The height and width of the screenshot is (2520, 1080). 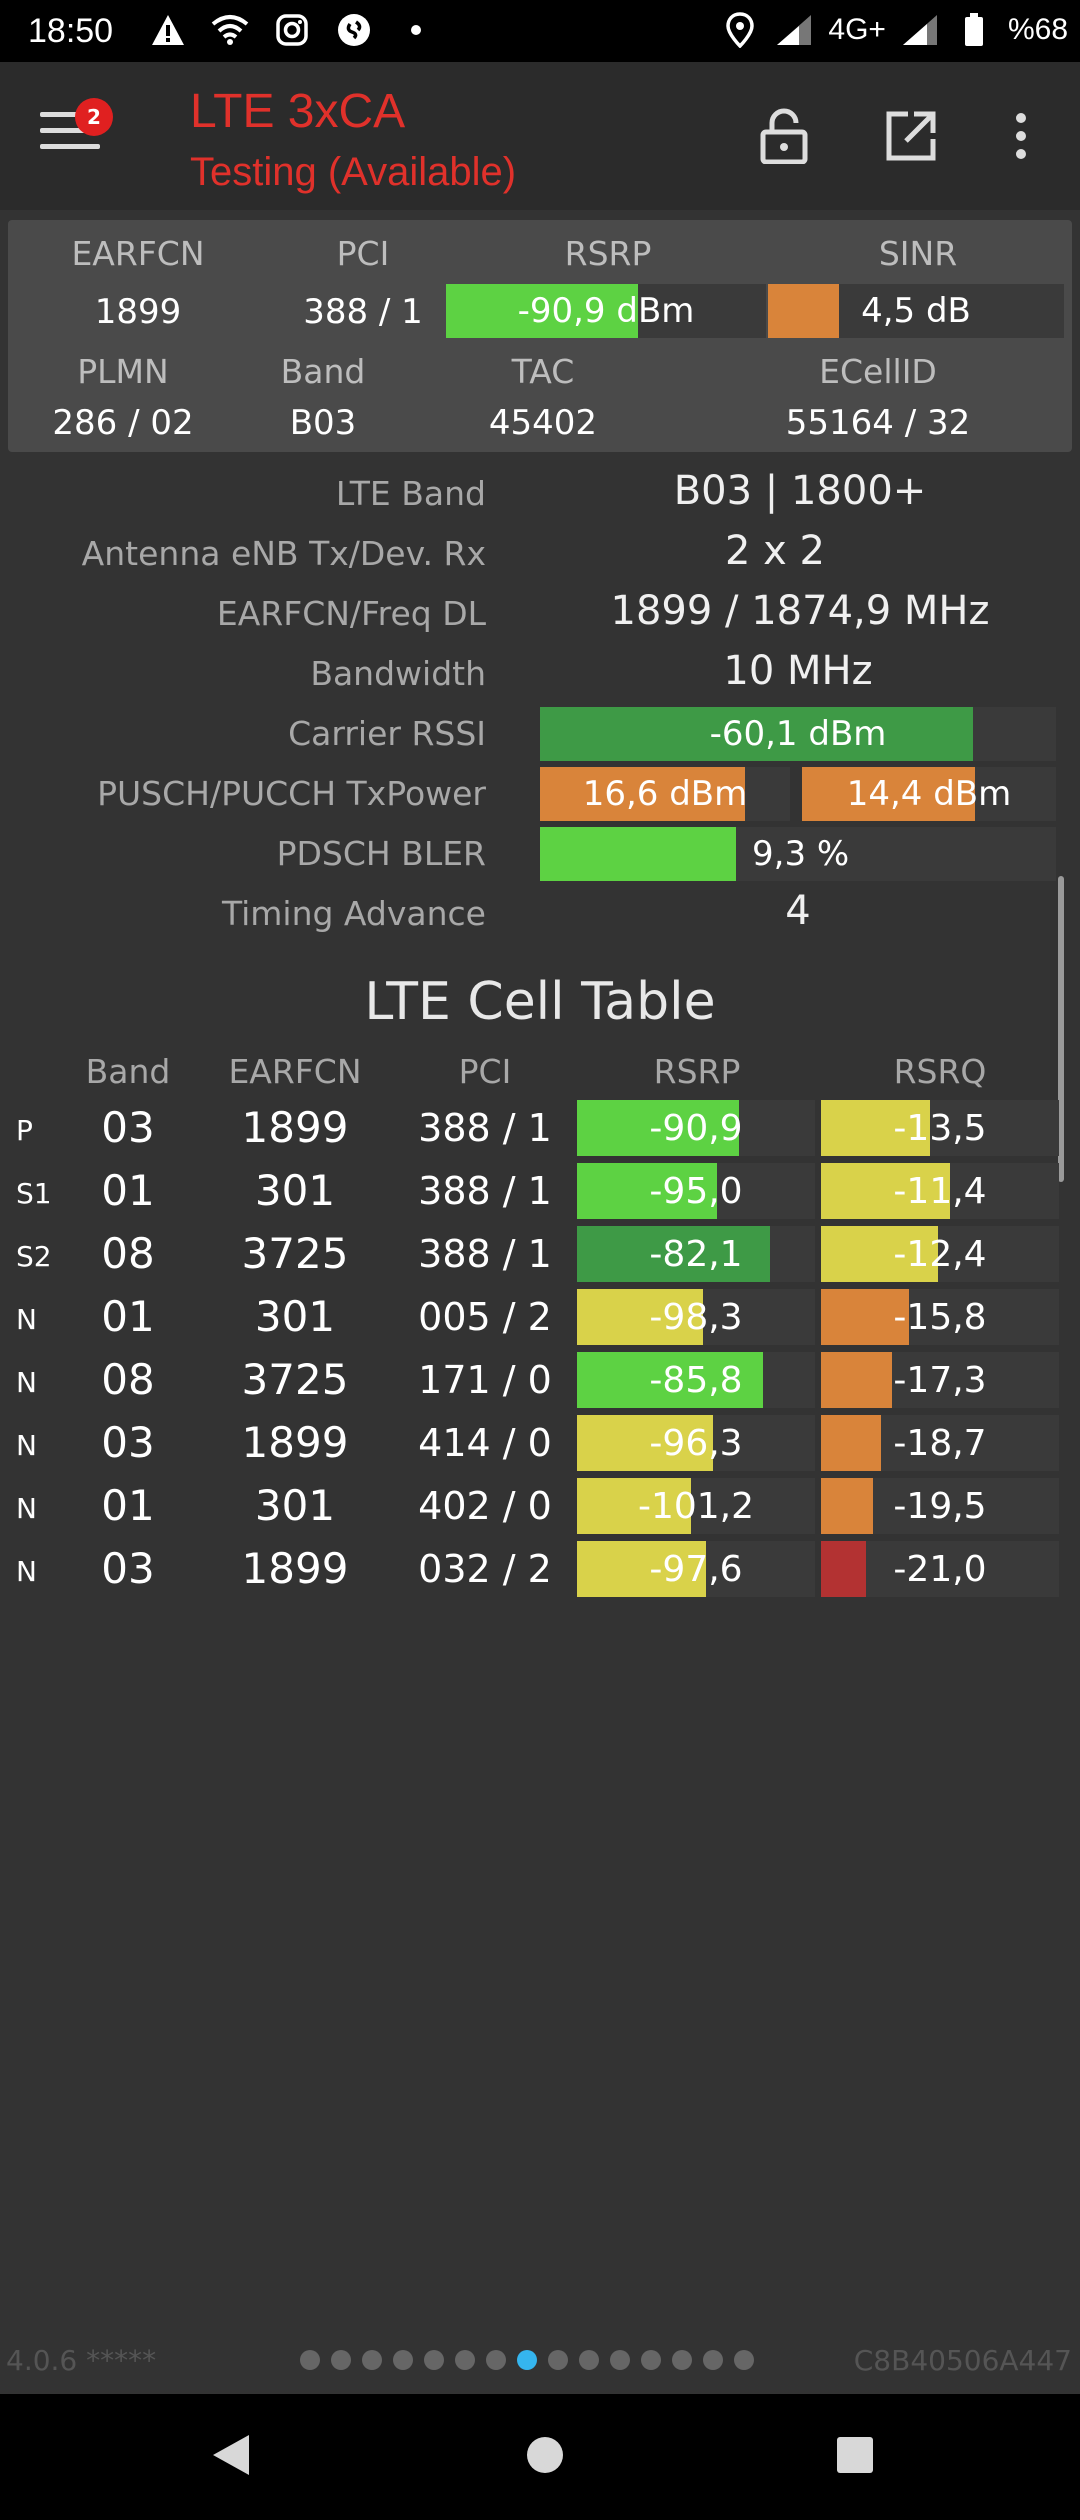 I want to click on open-external-icon, so click(x=911, y=138).